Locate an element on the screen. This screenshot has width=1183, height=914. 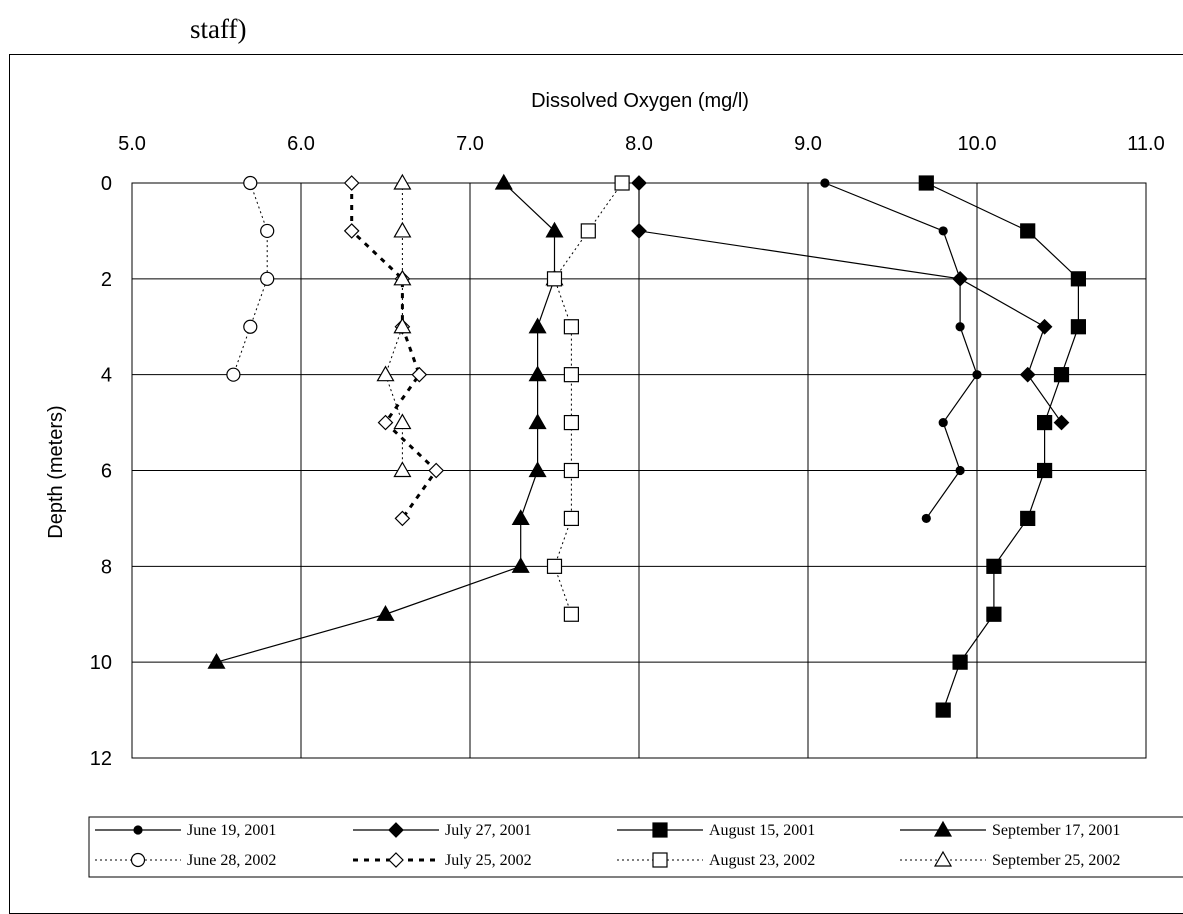
x-tick-label: 6.0 is located at coordinates (301, 144).